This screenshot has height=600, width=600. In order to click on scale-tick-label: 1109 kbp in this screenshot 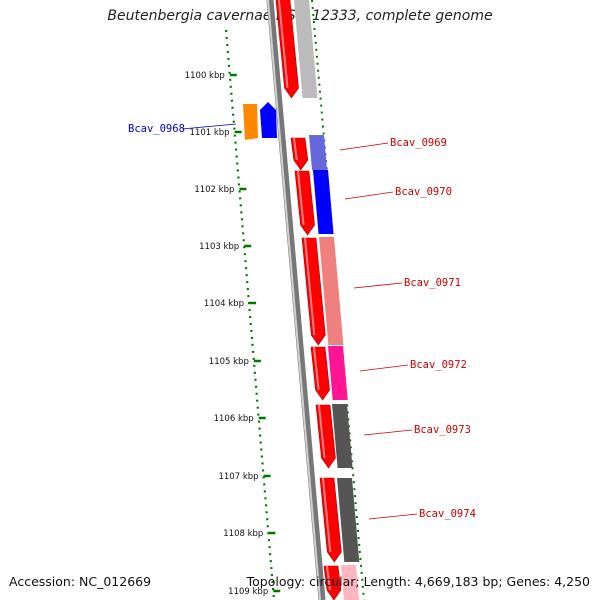, I will do `click(248, 592)`.